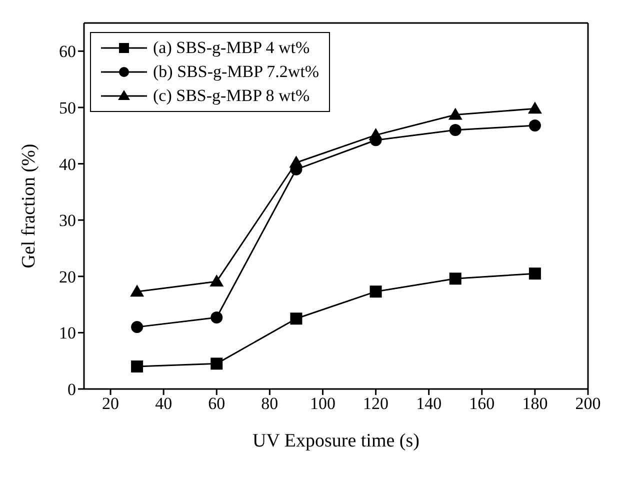 Image resolution: width=625 pixels, height=477 pixels. What do you see at coordinates (231, 48) in the screenshot?
I see `legend-label: (a) SBS-g-MBP 4 wt%` at bounding box center [231, 48].